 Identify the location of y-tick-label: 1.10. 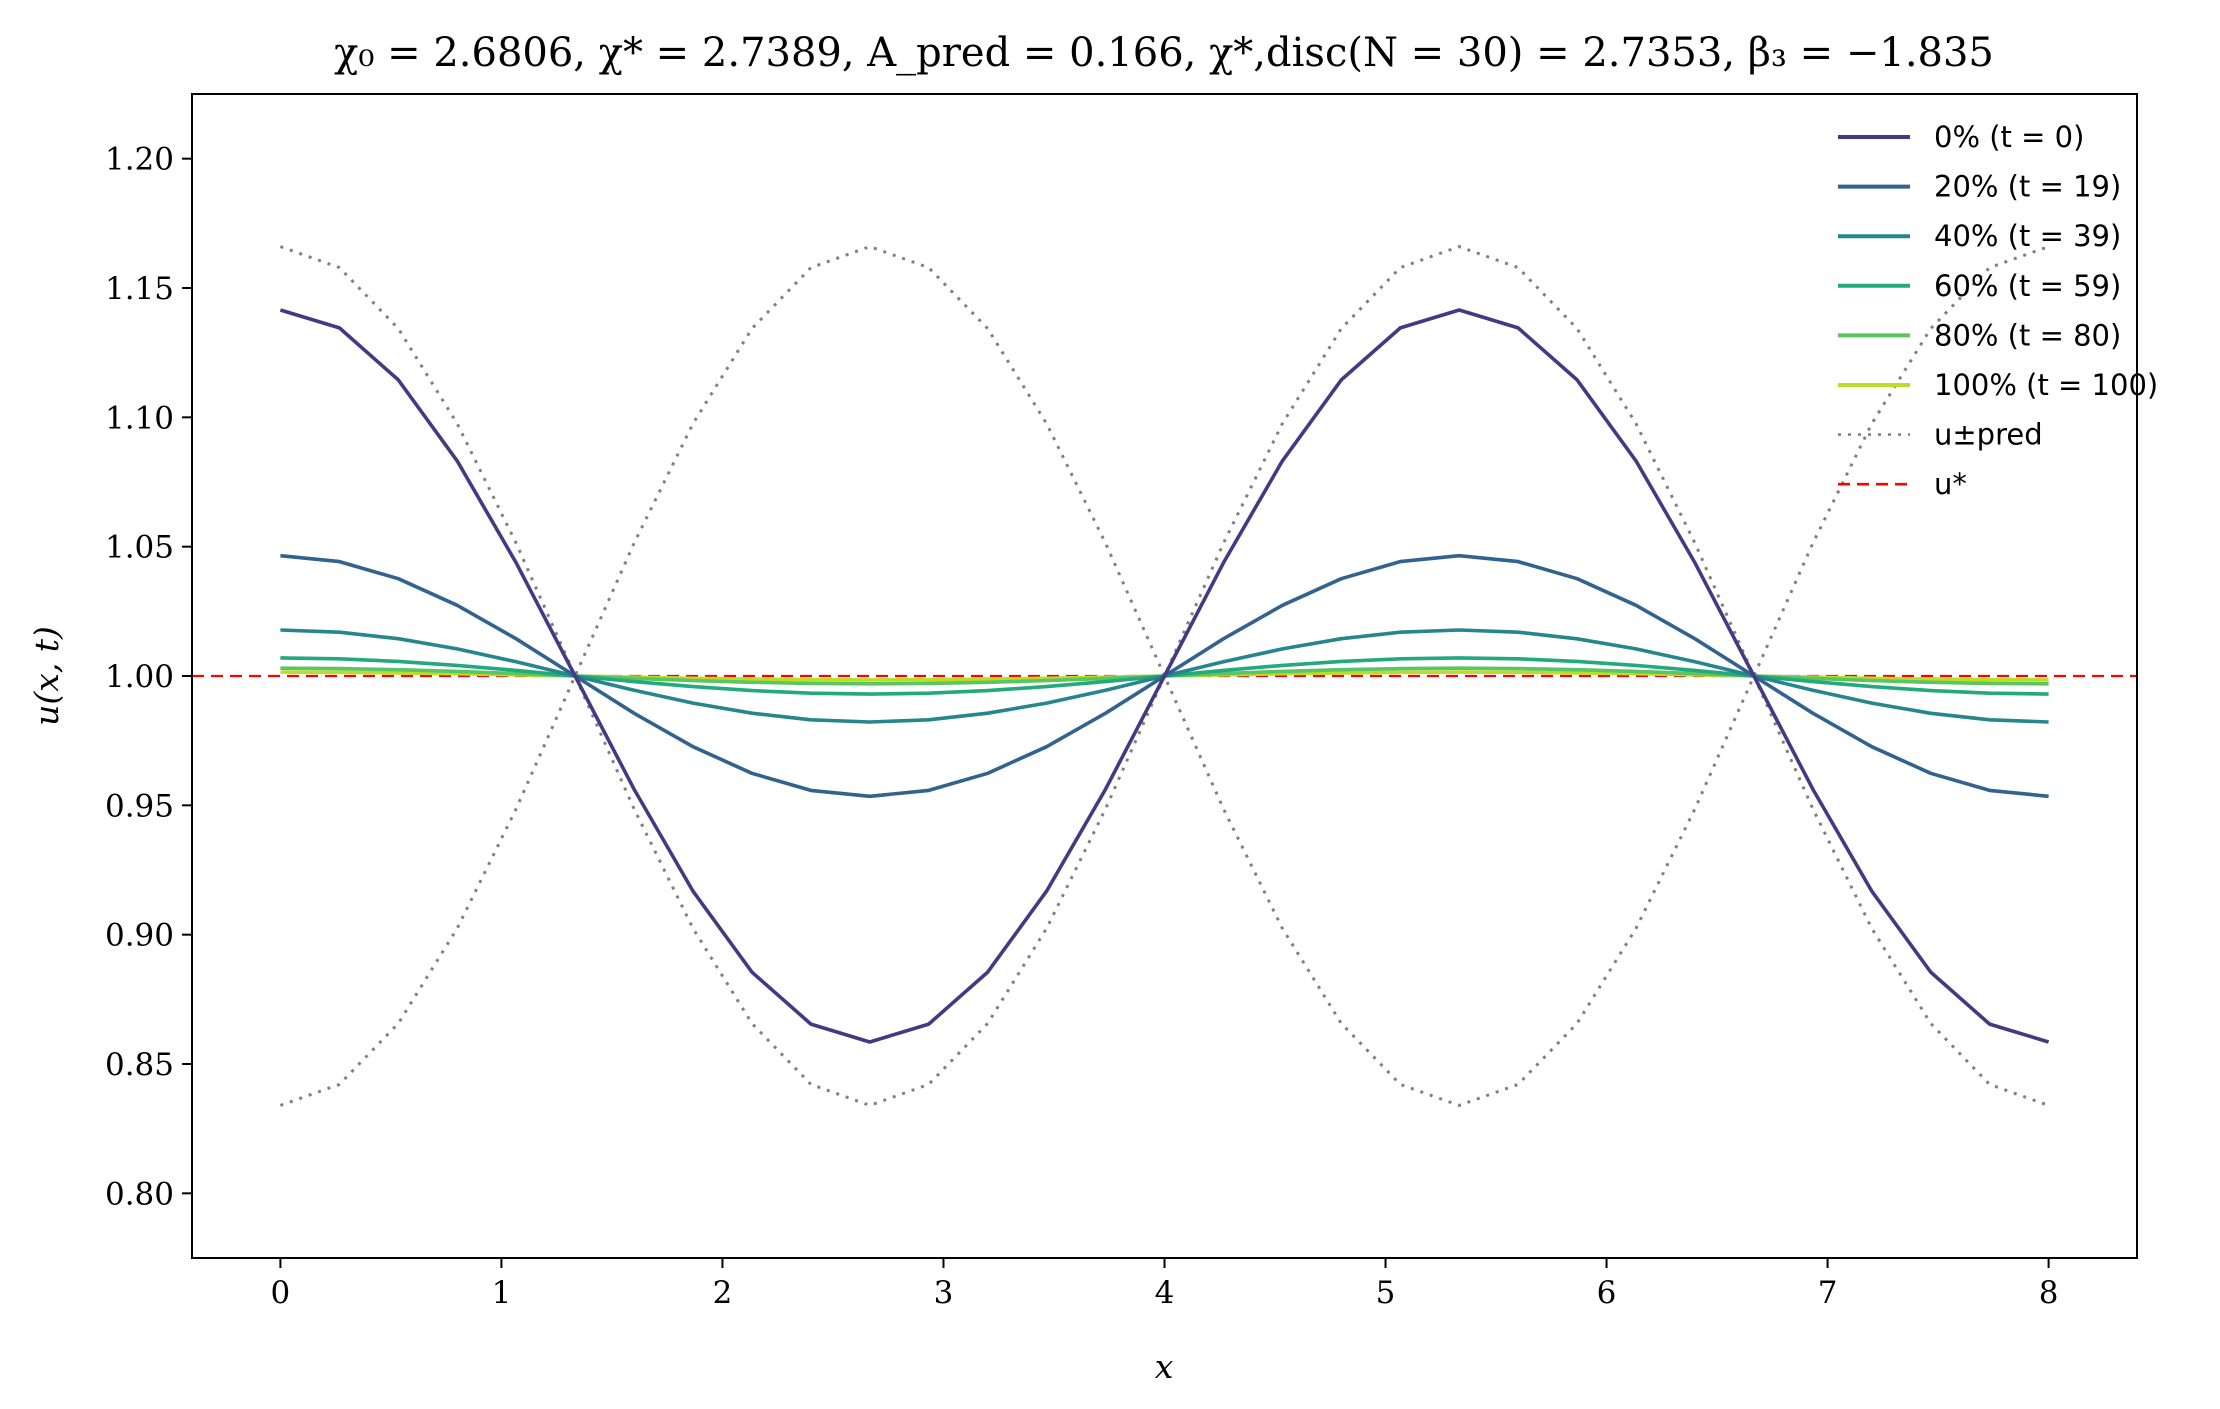
(139, 418).